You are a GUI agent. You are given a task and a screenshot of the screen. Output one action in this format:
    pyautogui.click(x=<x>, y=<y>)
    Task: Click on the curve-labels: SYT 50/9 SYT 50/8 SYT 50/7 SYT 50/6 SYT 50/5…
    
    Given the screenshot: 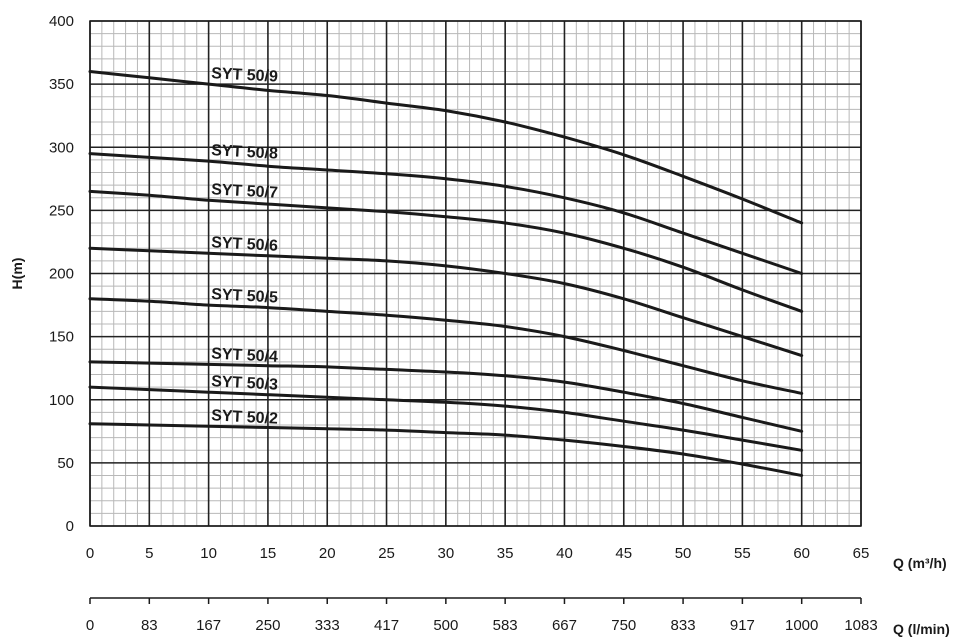 What is the action you would take?
    pyautogui.click(x=245, y=246)
    